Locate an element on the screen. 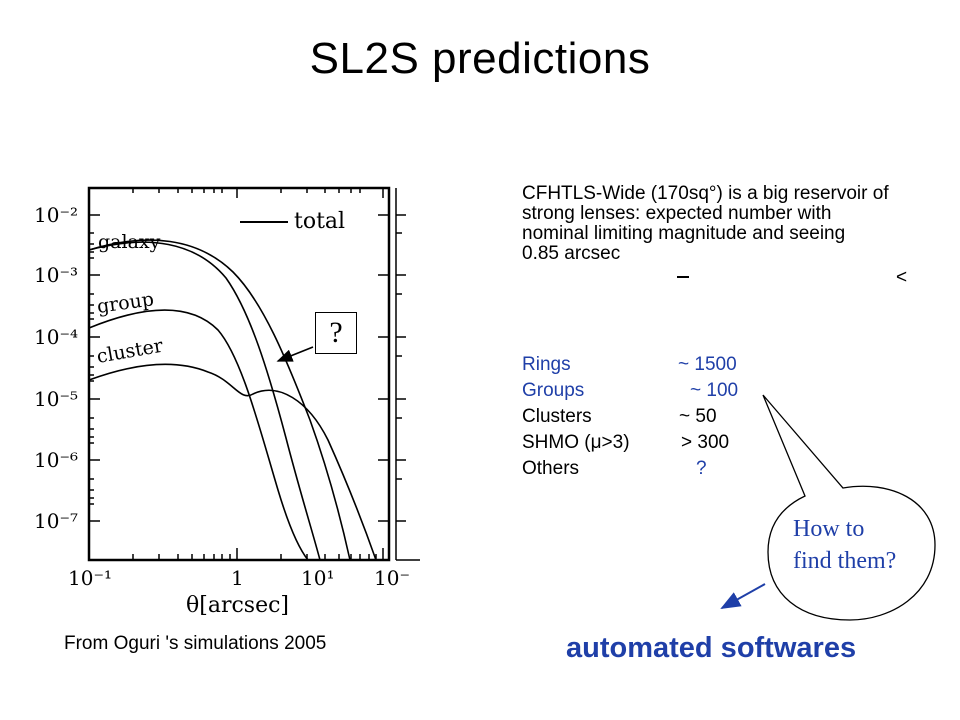 Image resolution: width=960 pixels, height=720 pixels. prediction-value: ~ 1500 is located at coordinates (707, 364).